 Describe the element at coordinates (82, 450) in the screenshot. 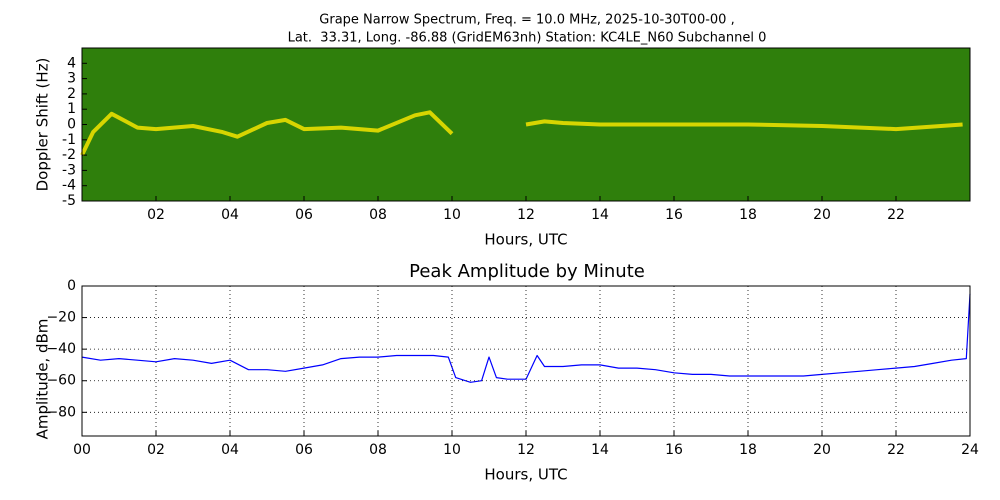

I see `x-tick-label: 00` at that location.